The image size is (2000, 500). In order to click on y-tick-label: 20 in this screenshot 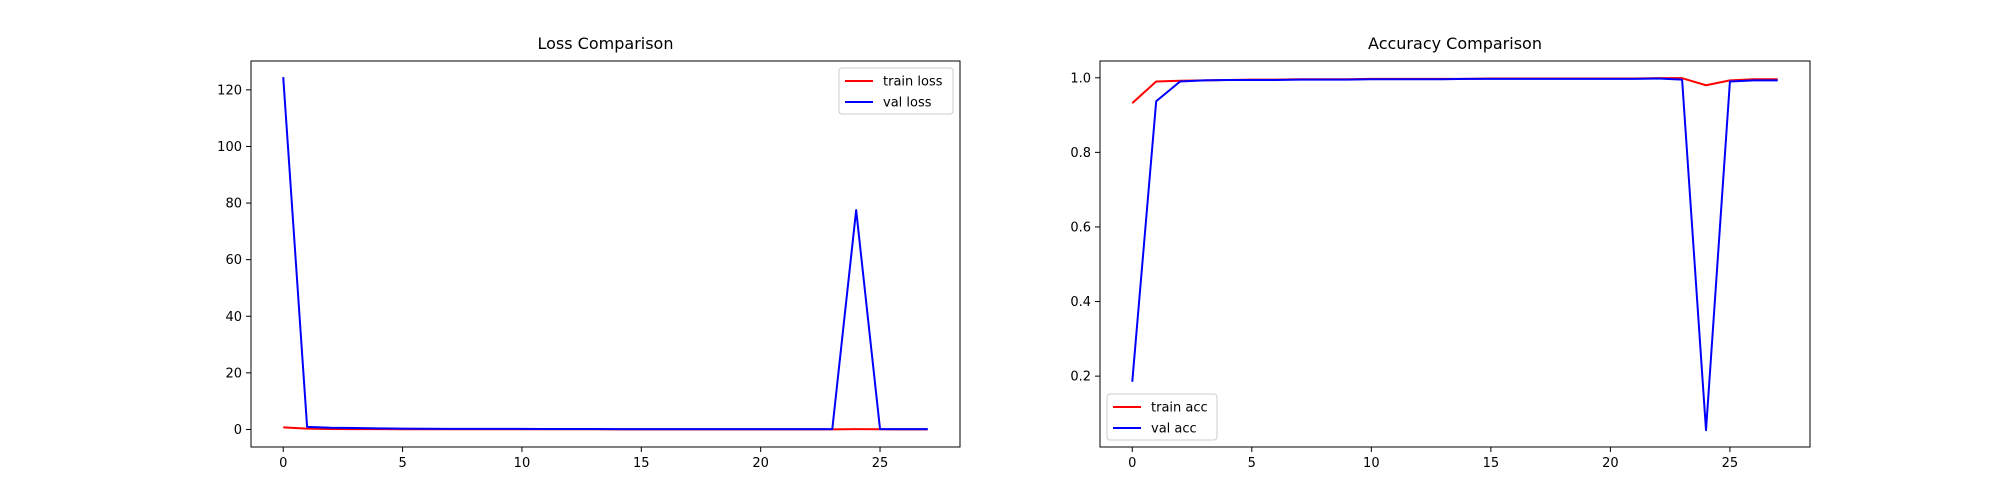, I will do `click(233, 373)`.